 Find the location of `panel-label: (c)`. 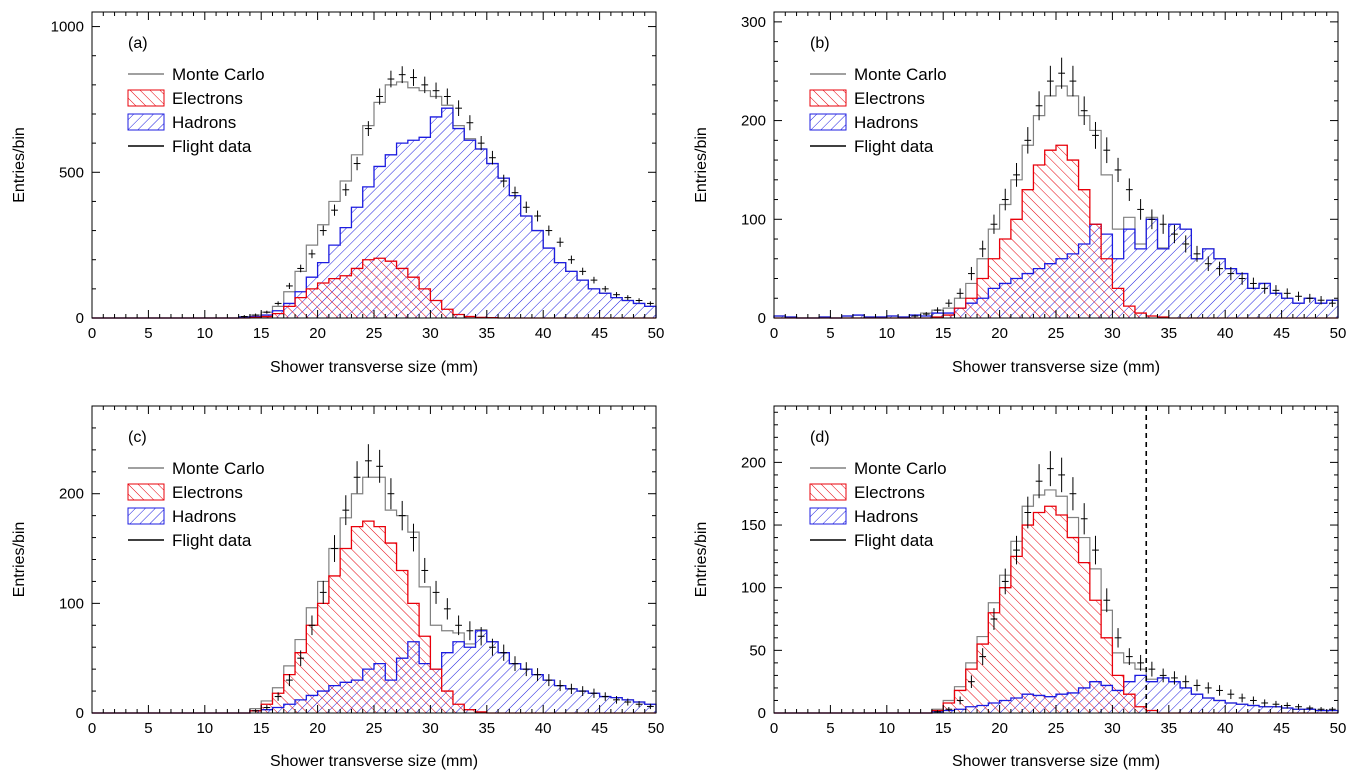

panel-label: (c) is located at coordinates (137, 437).